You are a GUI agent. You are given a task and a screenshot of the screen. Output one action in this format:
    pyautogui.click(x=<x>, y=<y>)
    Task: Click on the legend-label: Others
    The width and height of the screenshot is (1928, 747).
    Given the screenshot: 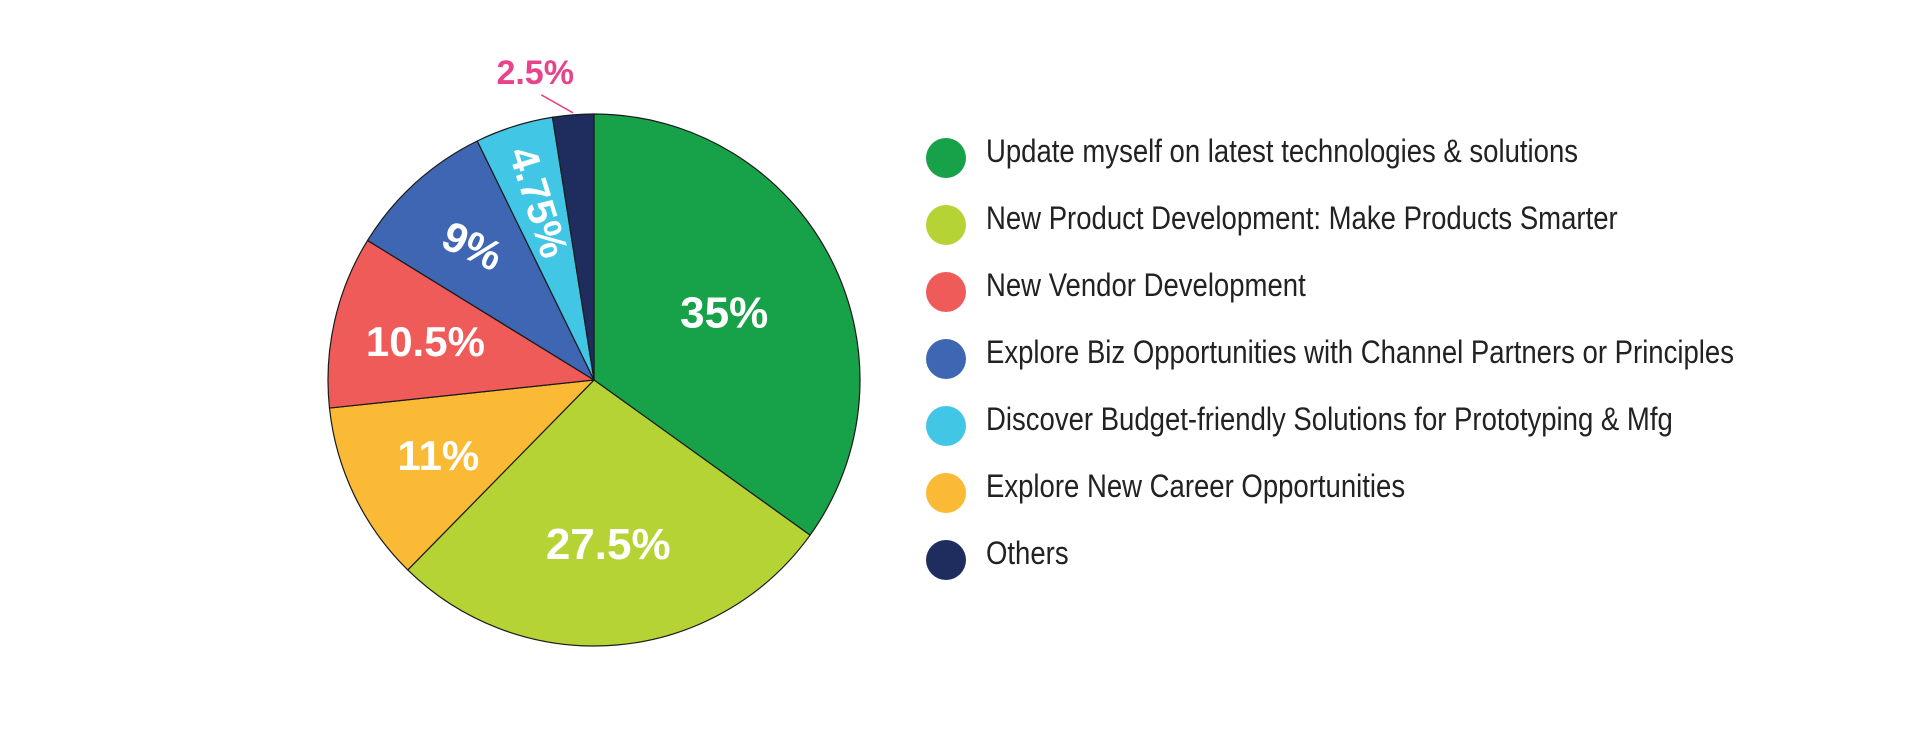 What is the action you would take?
    pyautogui.click(x=1027, y=553)
    